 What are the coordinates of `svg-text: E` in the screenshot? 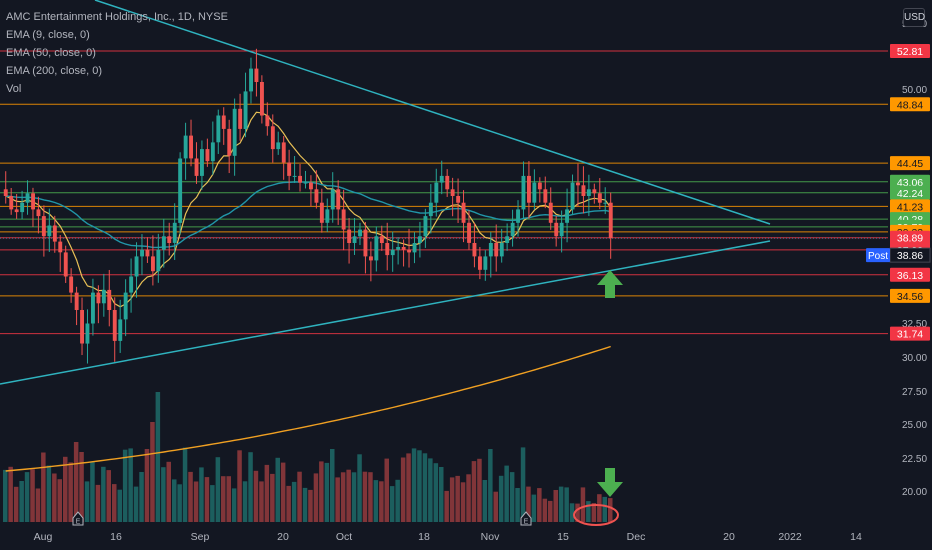 It's located at (526, 522).